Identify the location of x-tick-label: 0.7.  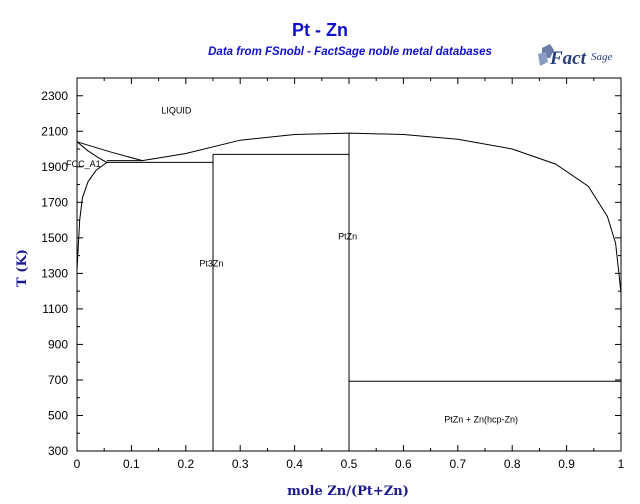
(457, 464).